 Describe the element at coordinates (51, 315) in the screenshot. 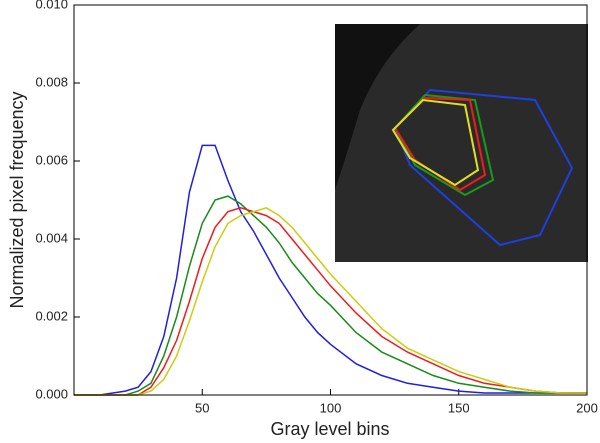

I see `y-tick-label: 0.002` at that location.